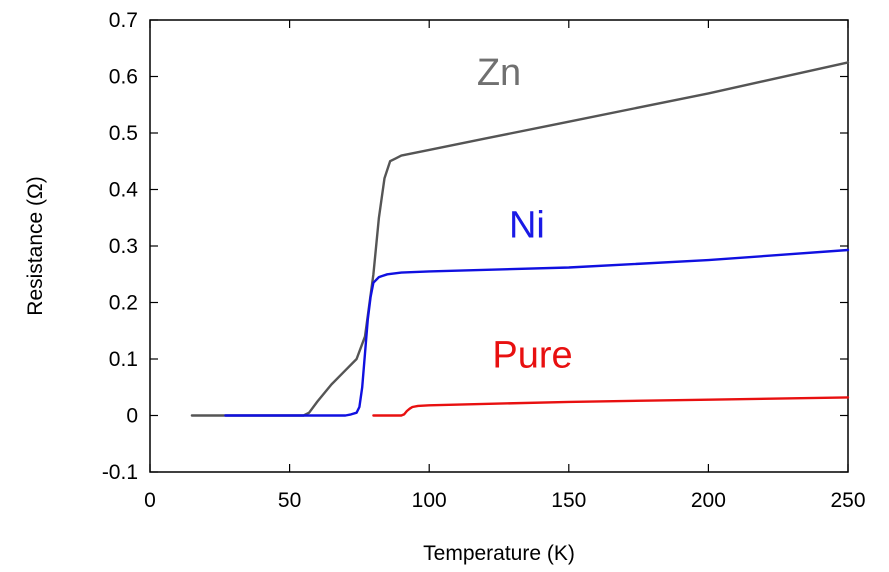  Describe the element at coordinates (120, 472) in the screenshot. I see `y-tick-label: -0.1` at that location.